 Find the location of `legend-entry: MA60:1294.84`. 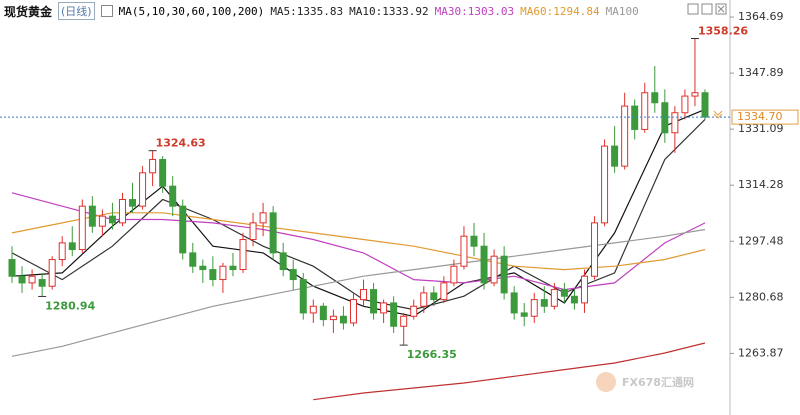

legend-entry: MA60:1294.84 is located at coordinates (560, 11).